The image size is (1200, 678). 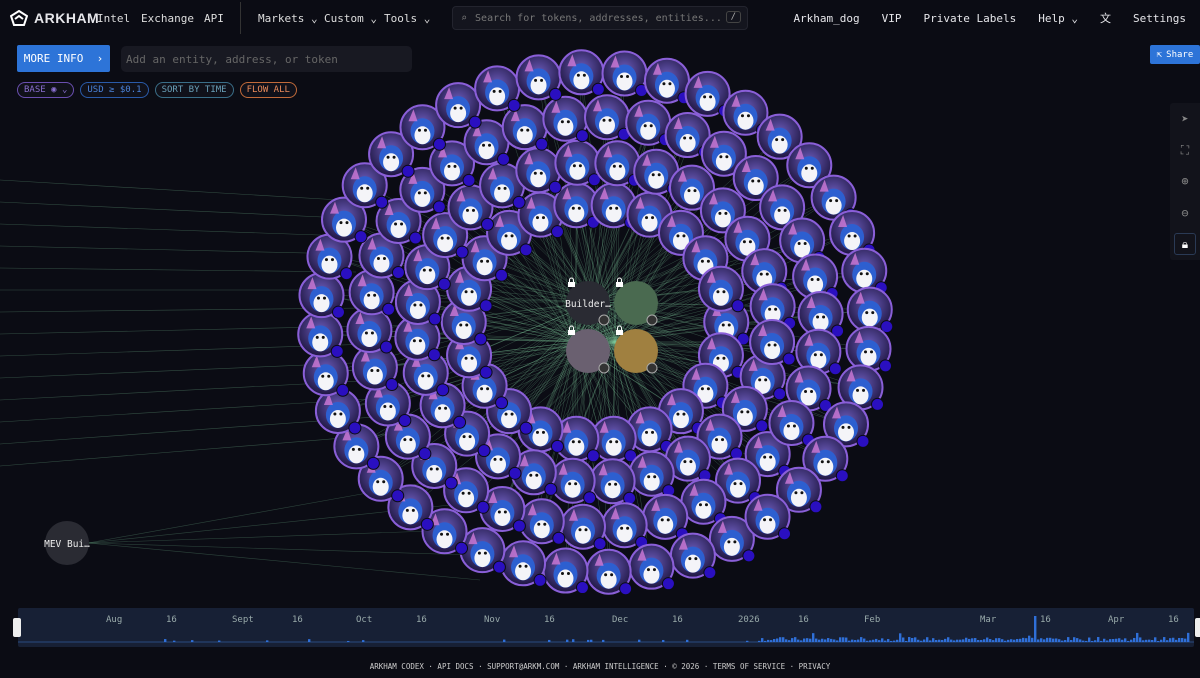 I want to click on share-button: ⇱ Share, so click(x=1175, y=54).